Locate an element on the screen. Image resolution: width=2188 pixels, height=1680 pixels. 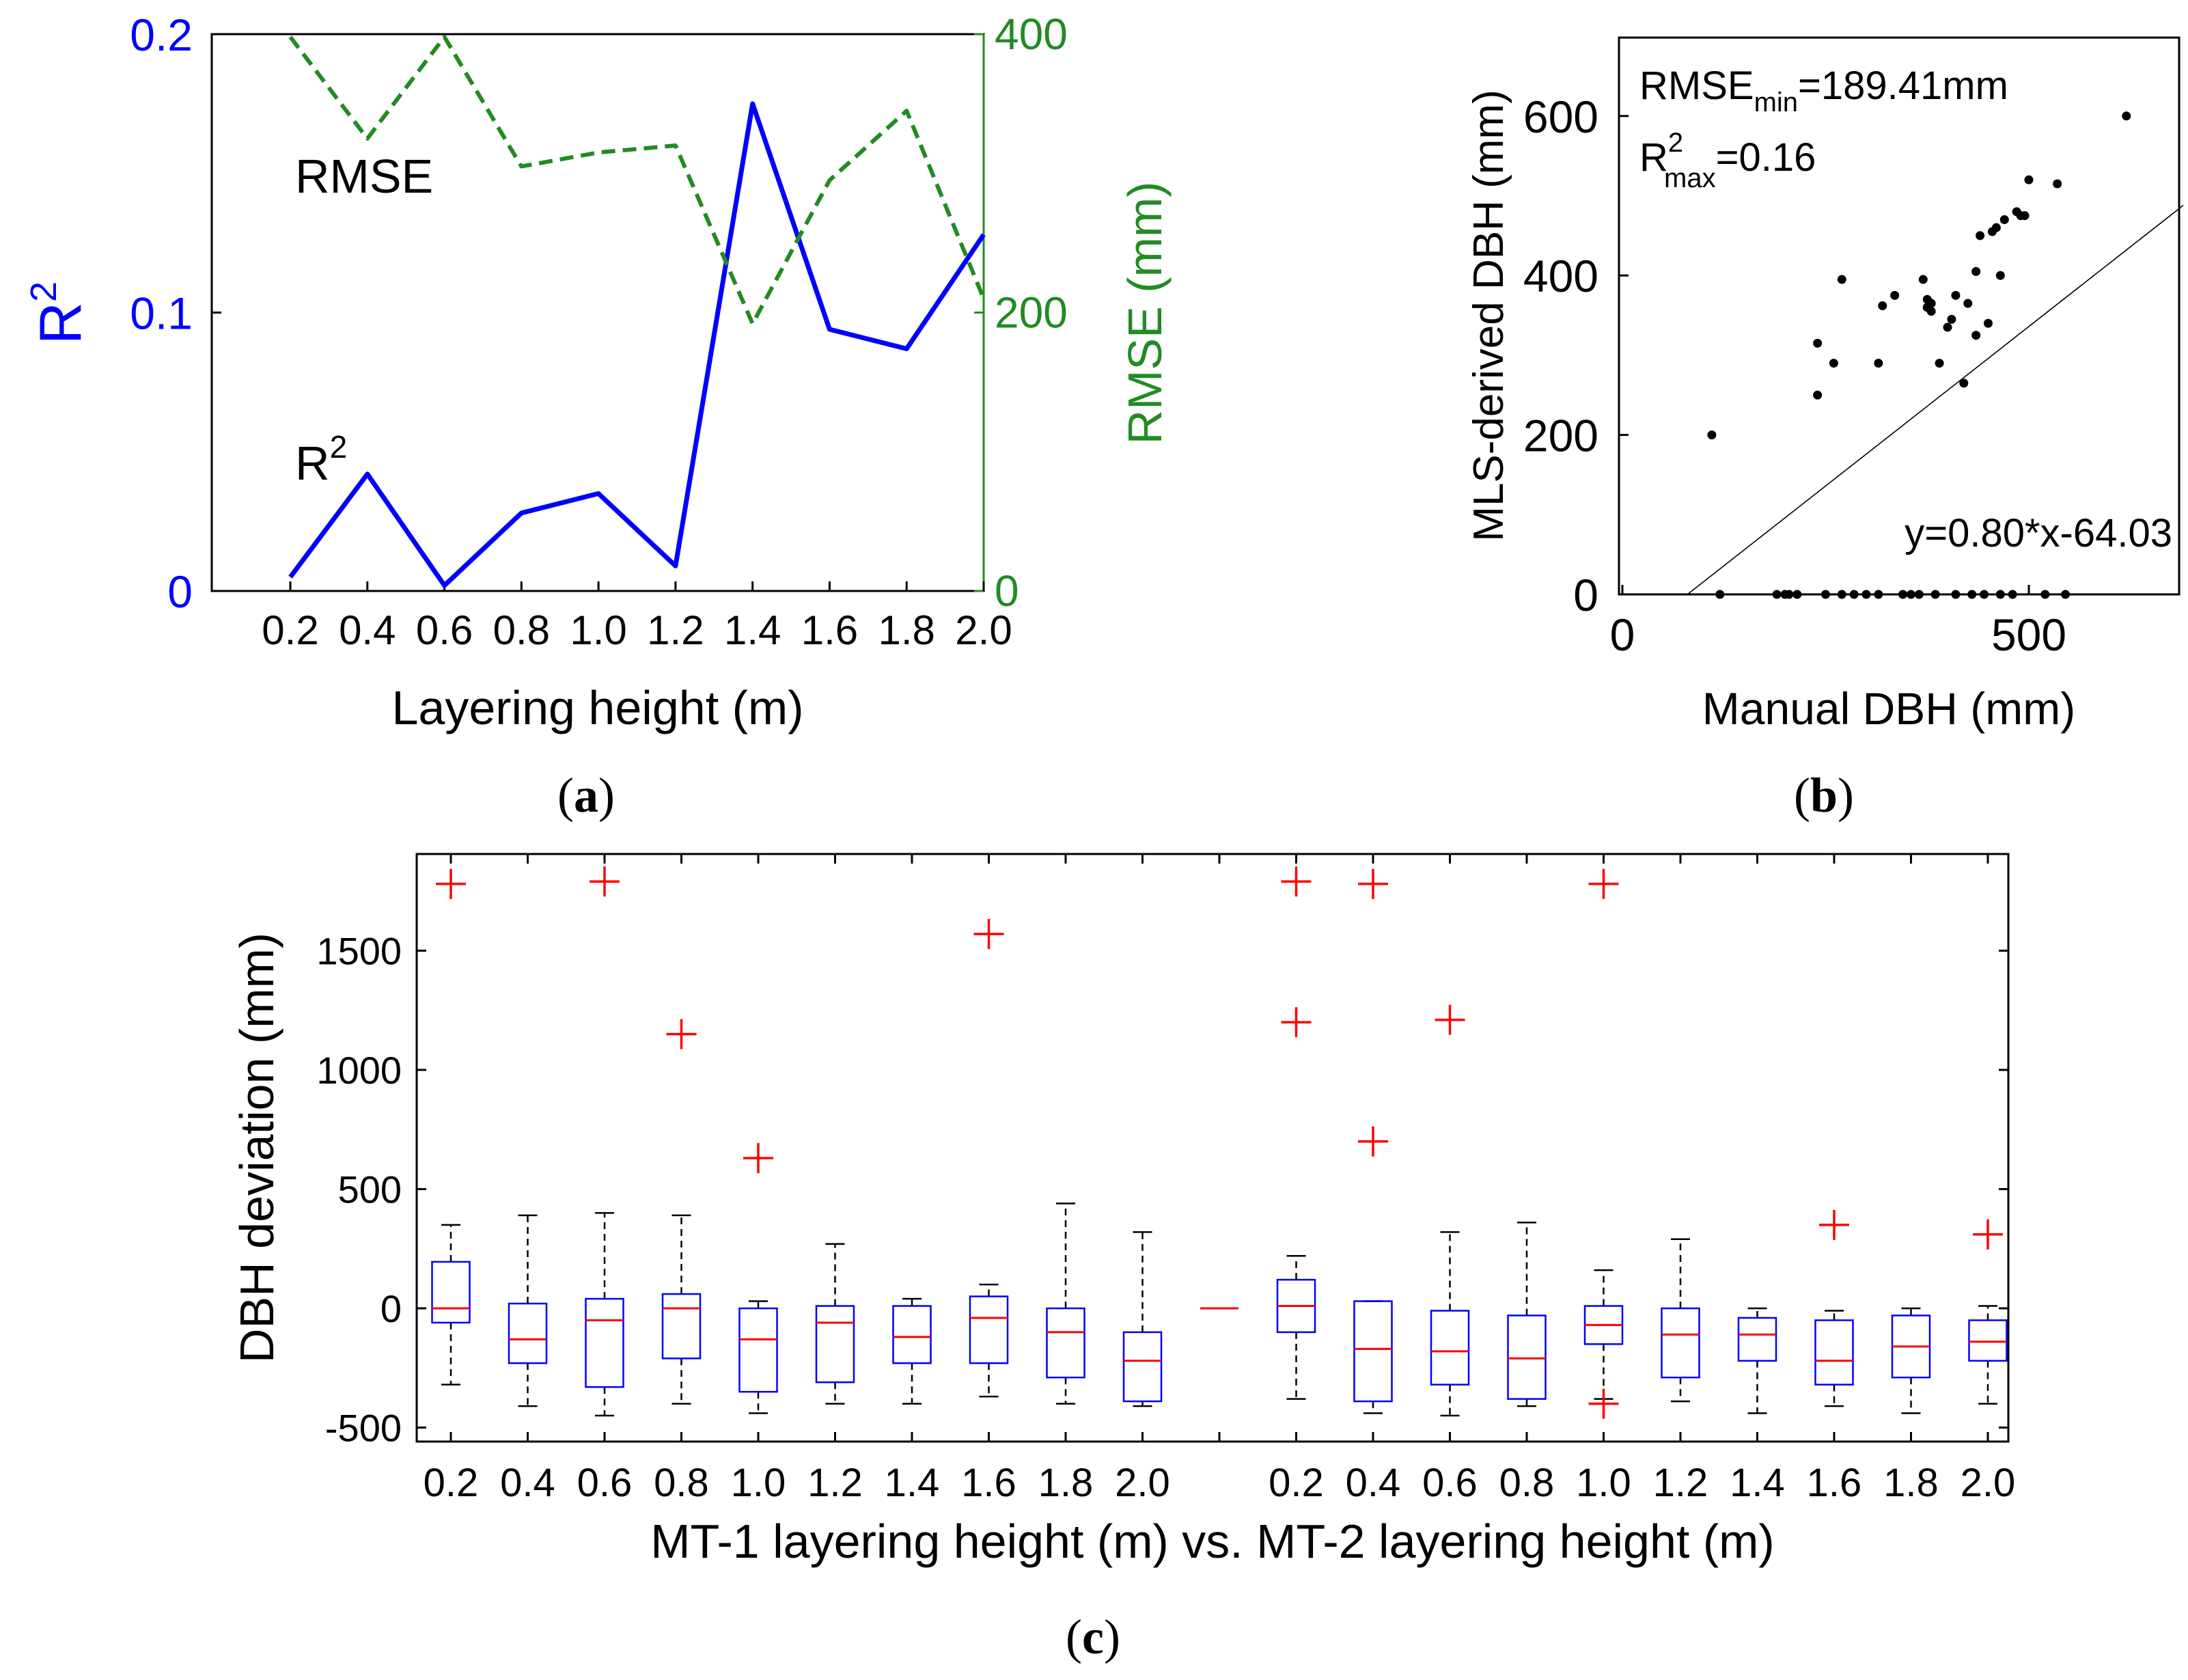
panel-a-series-r2 is located at coordinates (637, 344).